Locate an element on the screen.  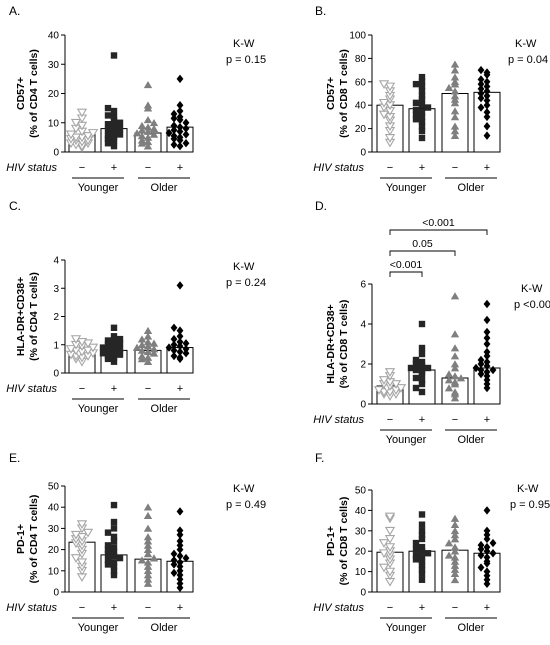
comparison-bracket is located at coordinates (422, 253).